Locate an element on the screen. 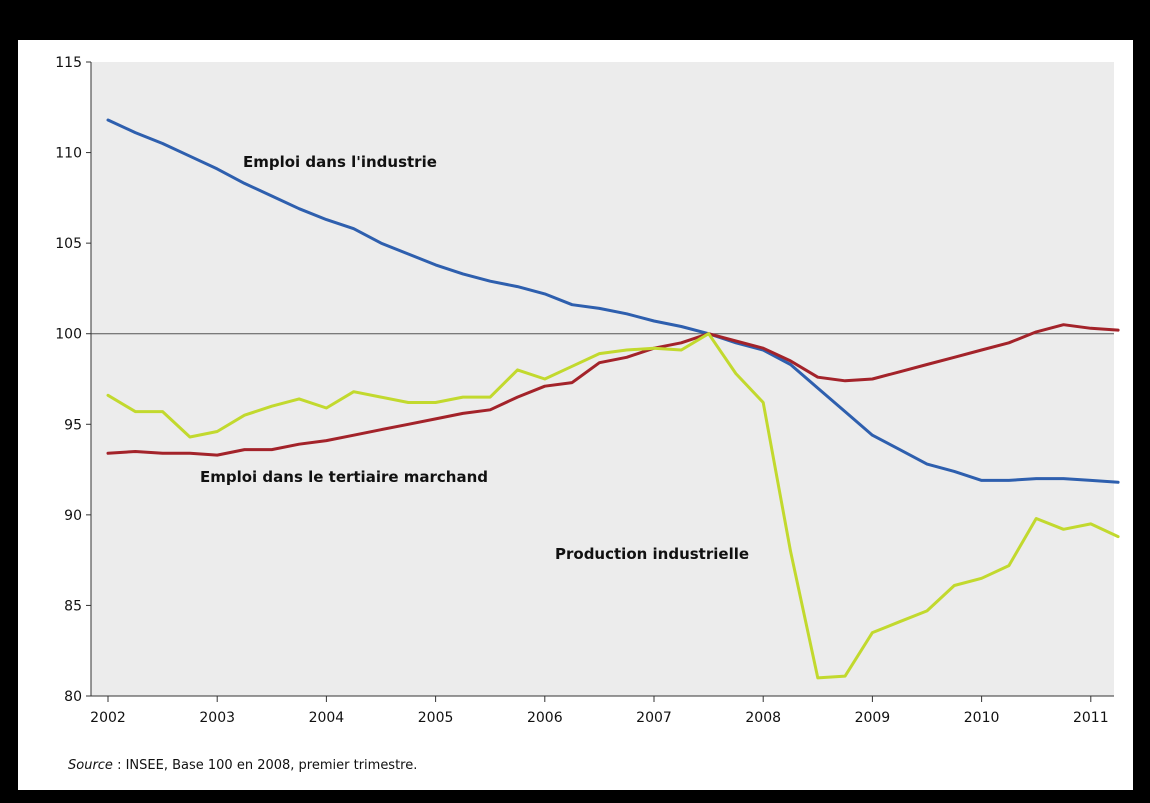  x-tick-label: 2003 is located at coordinates (217, 718).